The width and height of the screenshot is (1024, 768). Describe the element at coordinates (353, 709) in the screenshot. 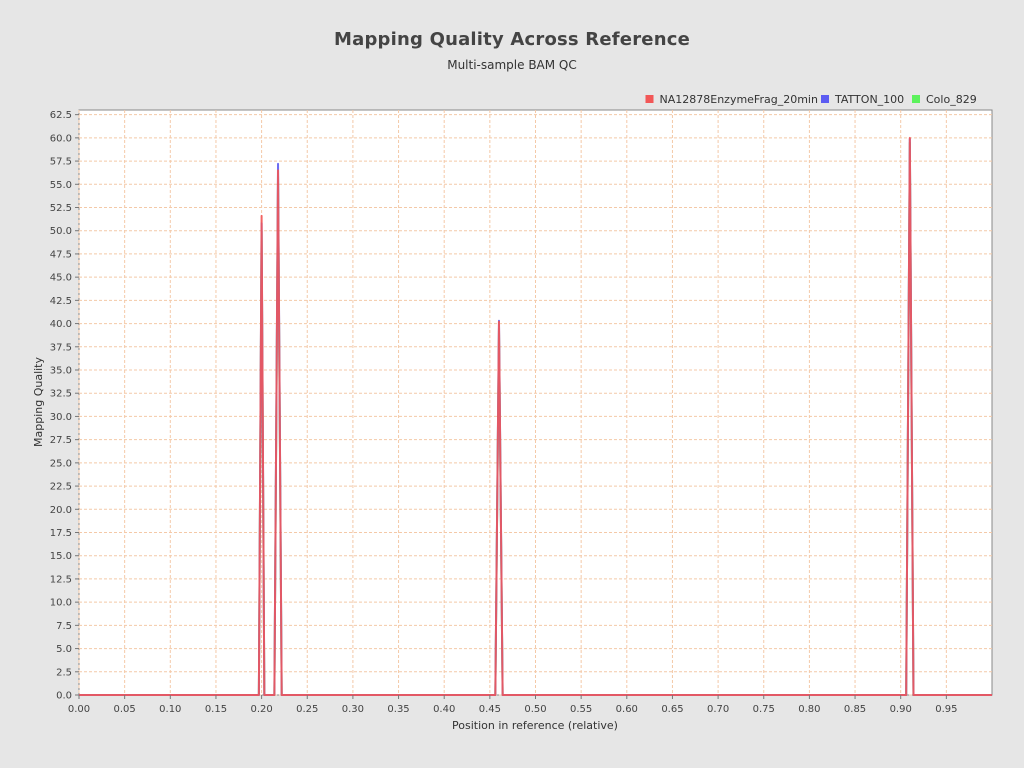

I see `x-tick-label: 0.30` at that location.